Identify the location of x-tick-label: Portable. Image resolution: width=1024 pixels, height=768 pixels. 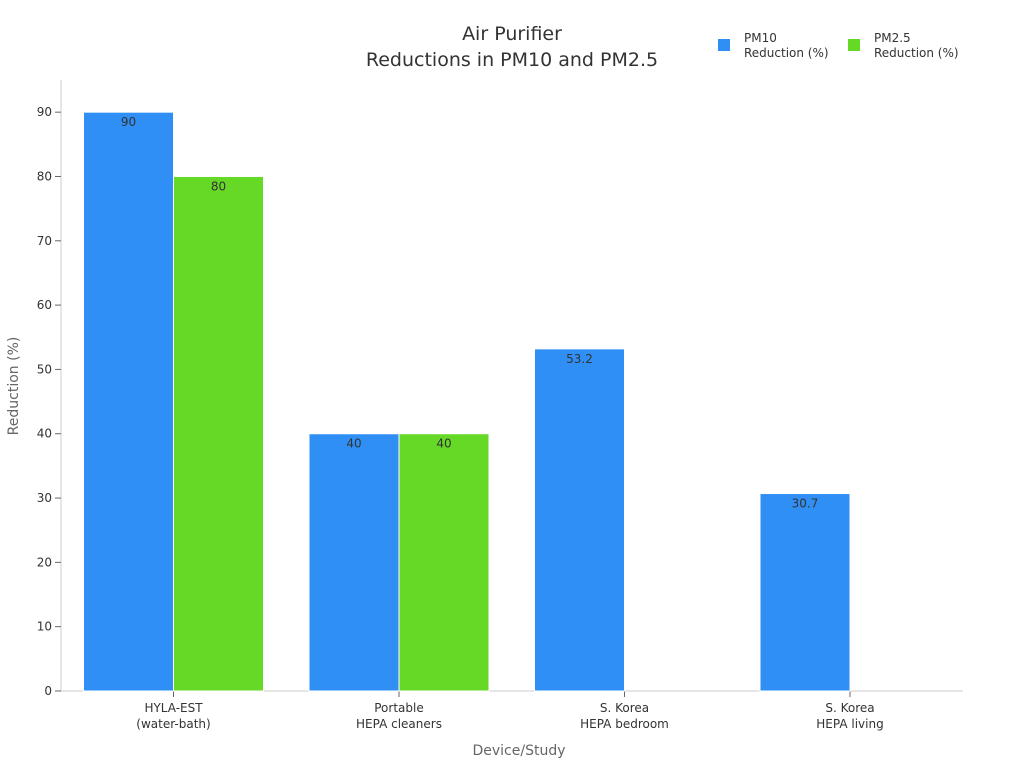
(398, 708).